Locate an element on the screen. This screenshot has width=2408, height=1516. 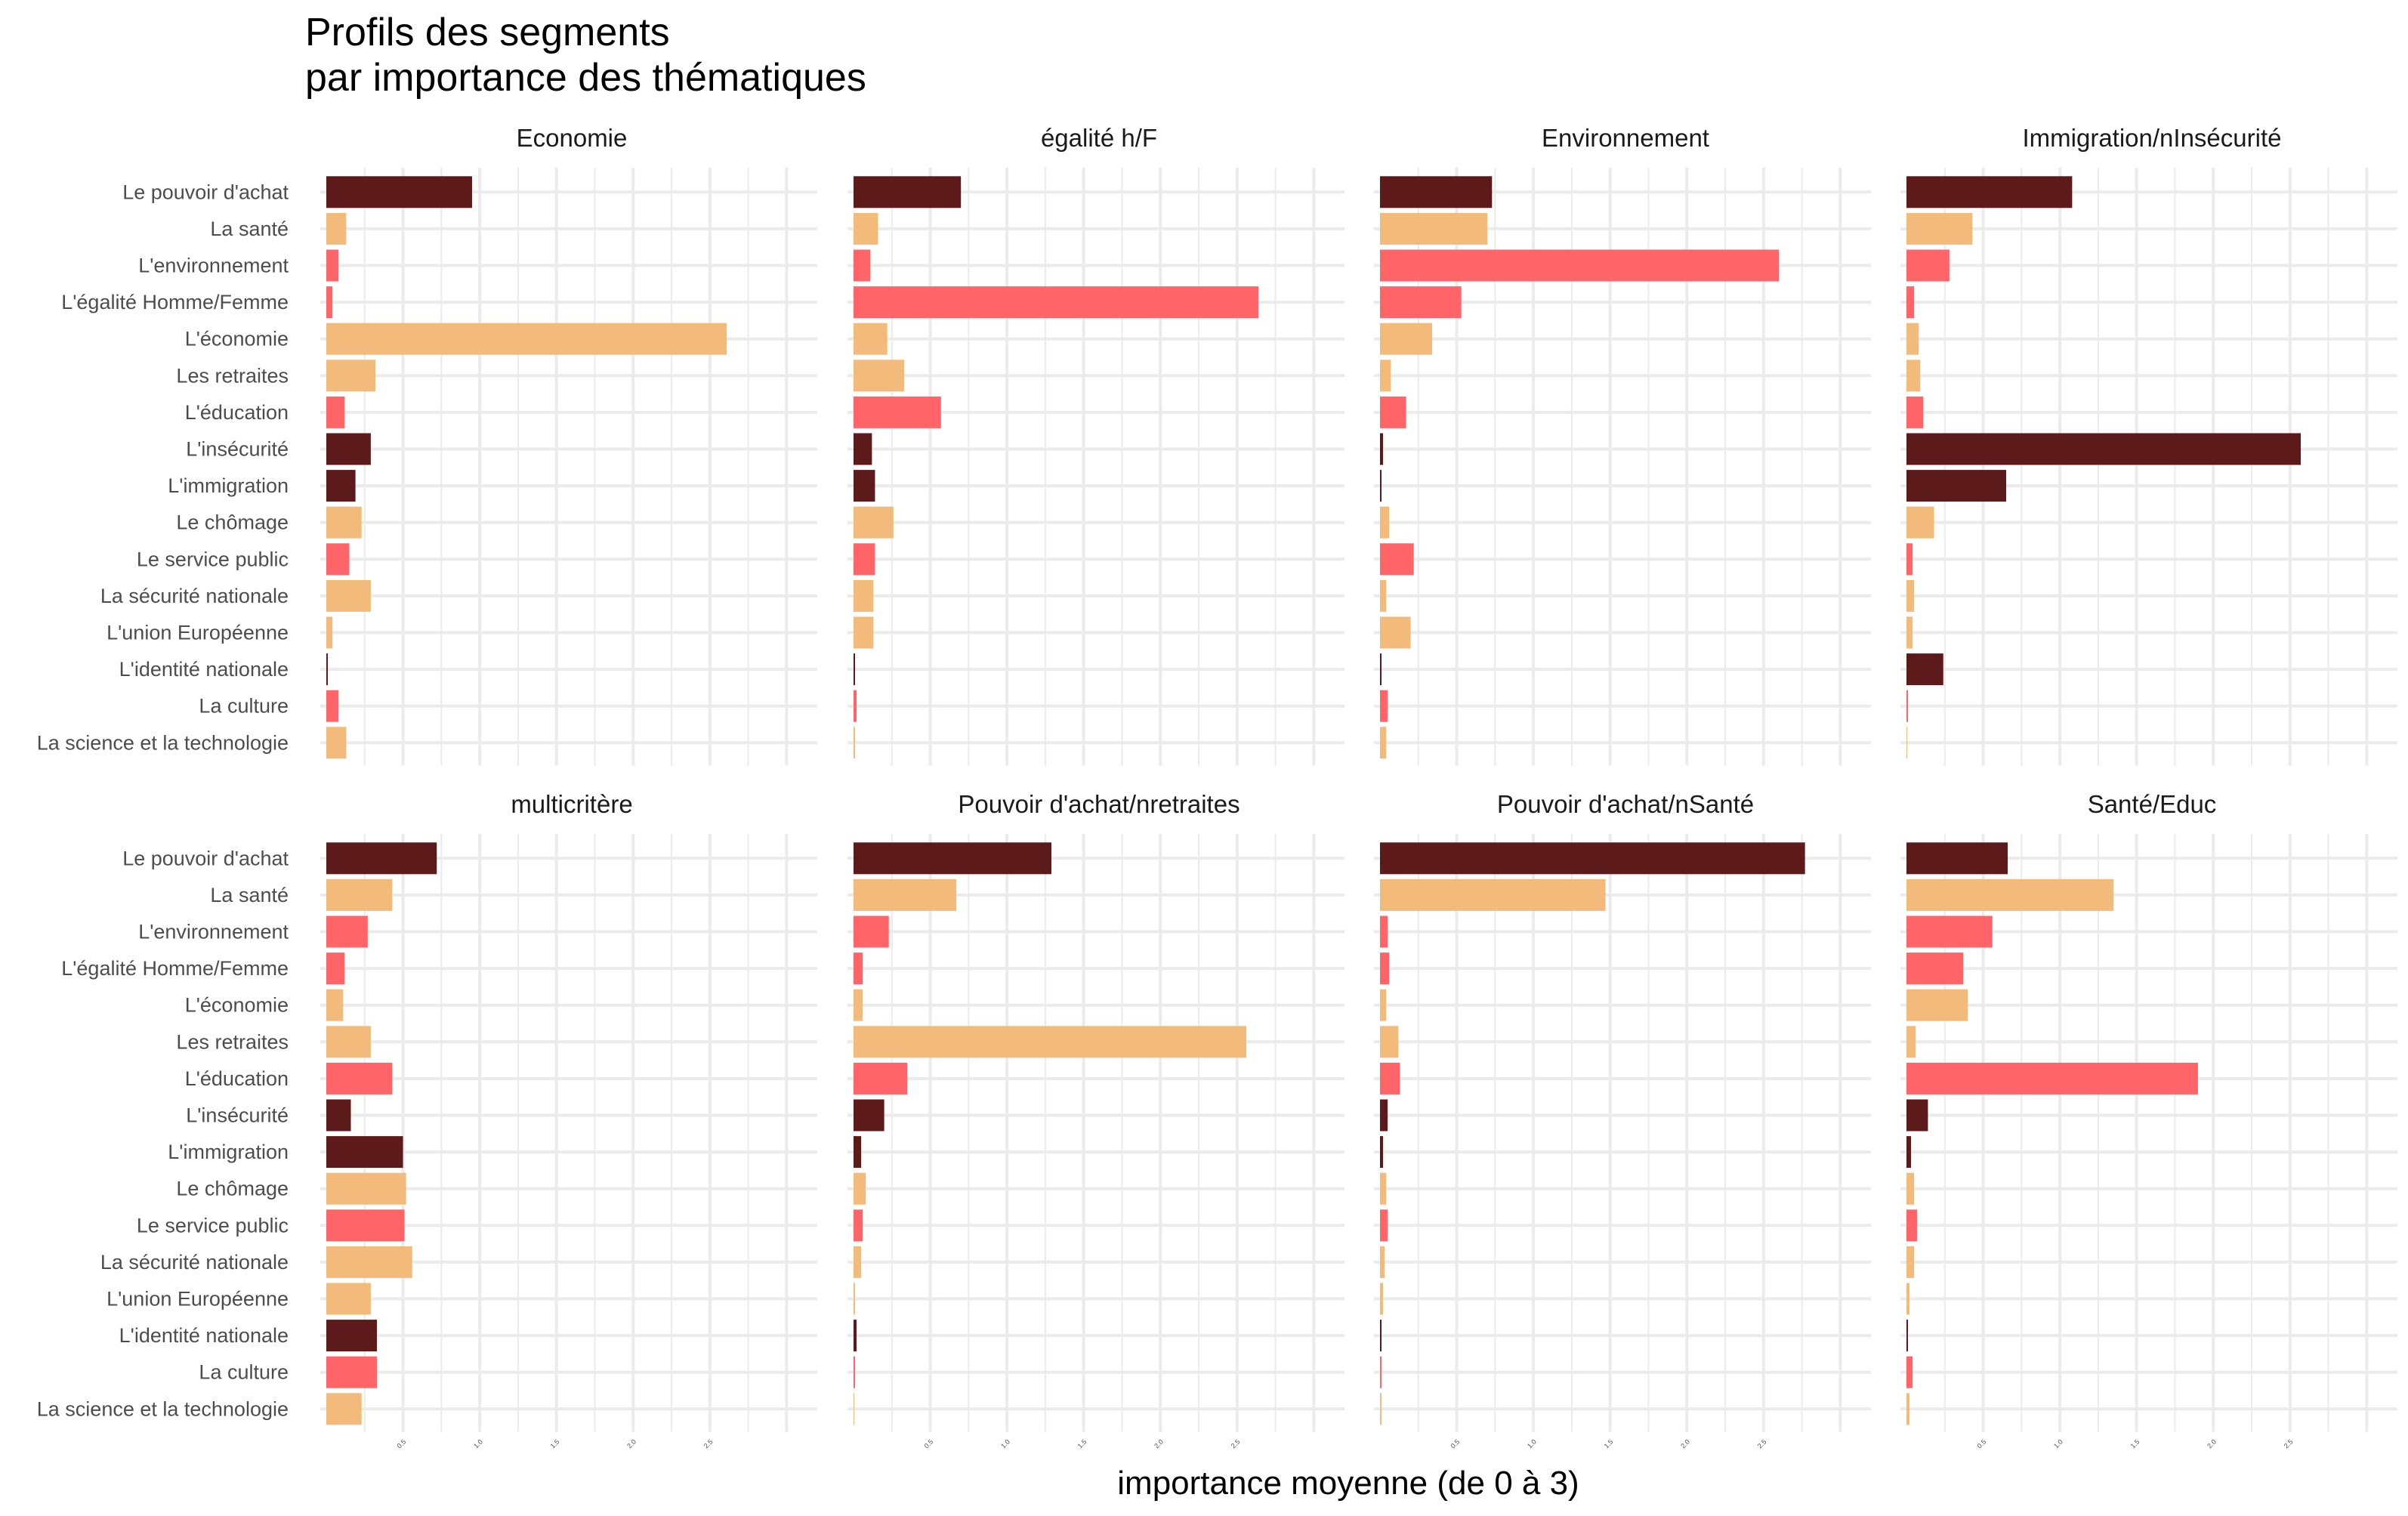
category-label: L'identité nationale is located at coordinates (204, 1335).